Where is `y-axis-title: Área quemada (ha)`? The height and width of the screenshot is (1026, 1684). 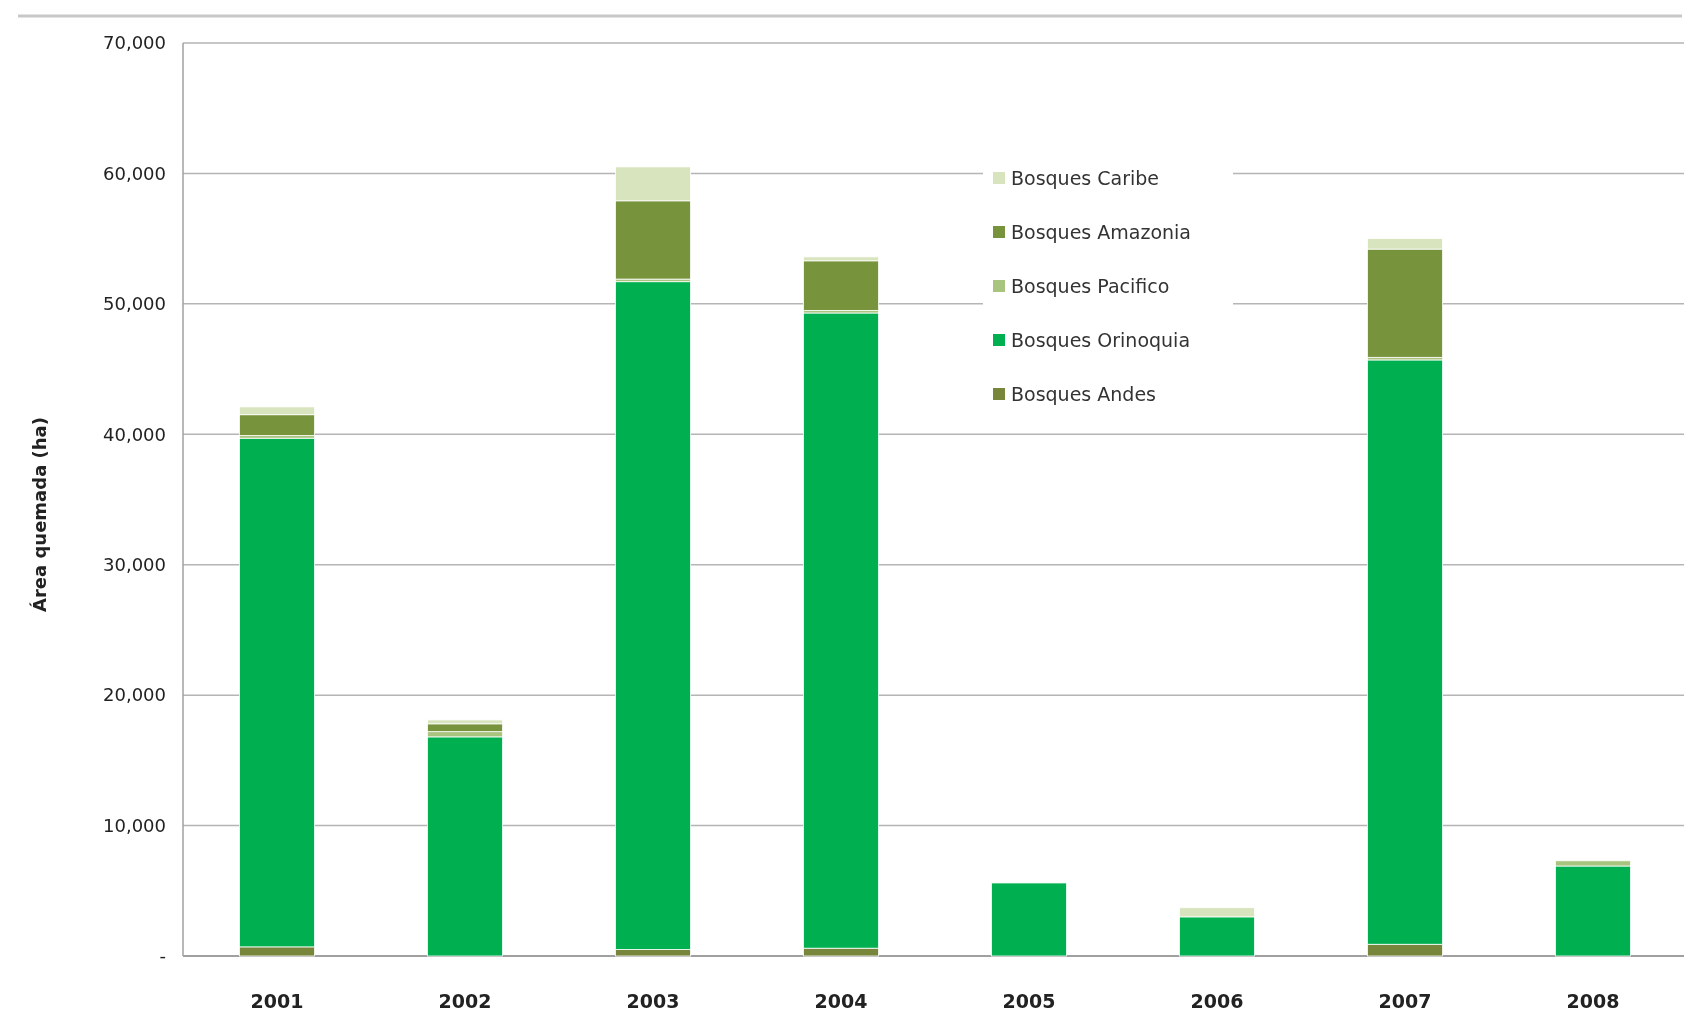
y-axis-title: Área quemada (ha) is located at coordinates (39, 514).